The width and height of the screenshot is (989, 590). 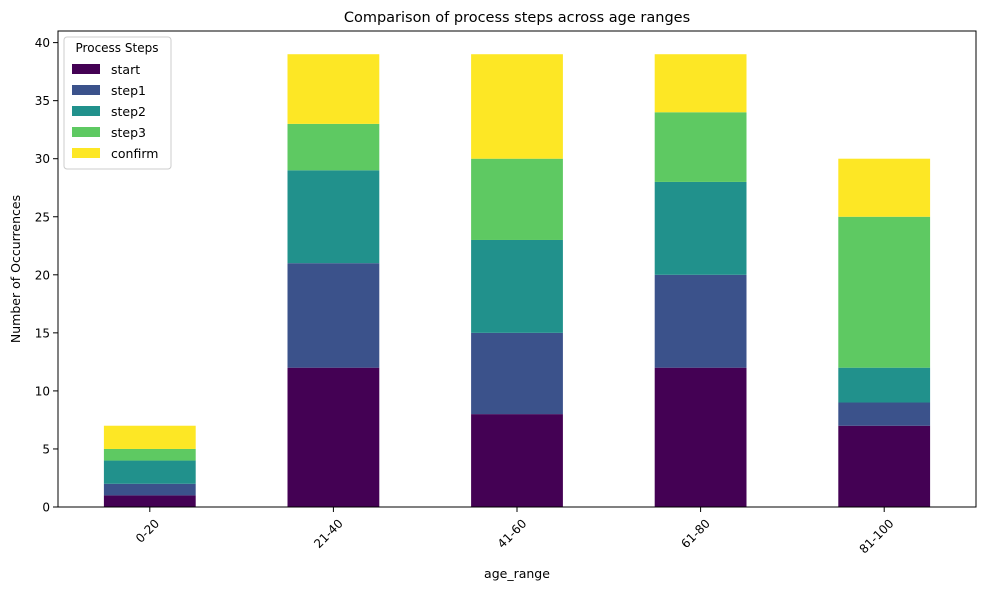 What do you see at coordinates (700, 437) in the screenshot?
I see `bar-61-80-start` at bounding box center [700, 437].